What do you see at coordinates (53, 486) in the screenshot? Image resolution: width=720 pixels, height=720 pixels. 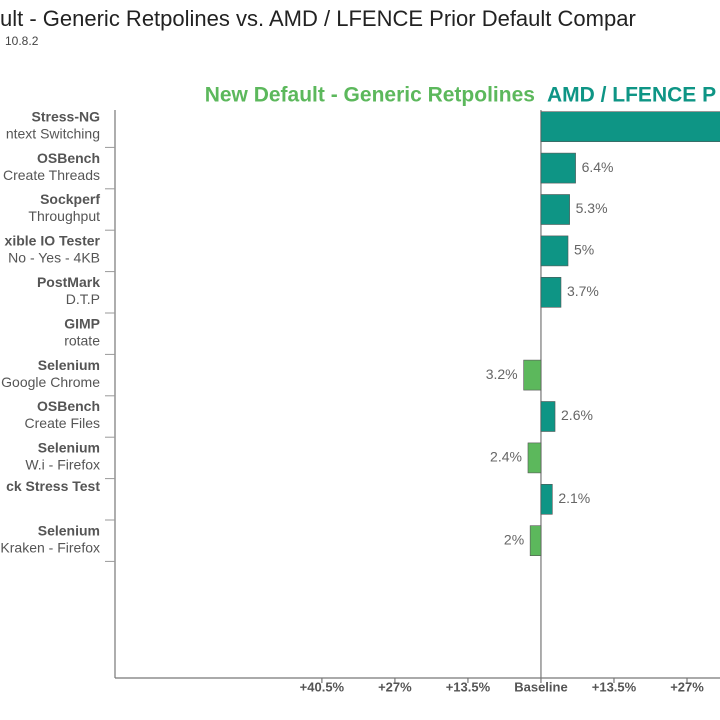 I see `category-label: ck Stress Test` at bounding box center [53, 486].